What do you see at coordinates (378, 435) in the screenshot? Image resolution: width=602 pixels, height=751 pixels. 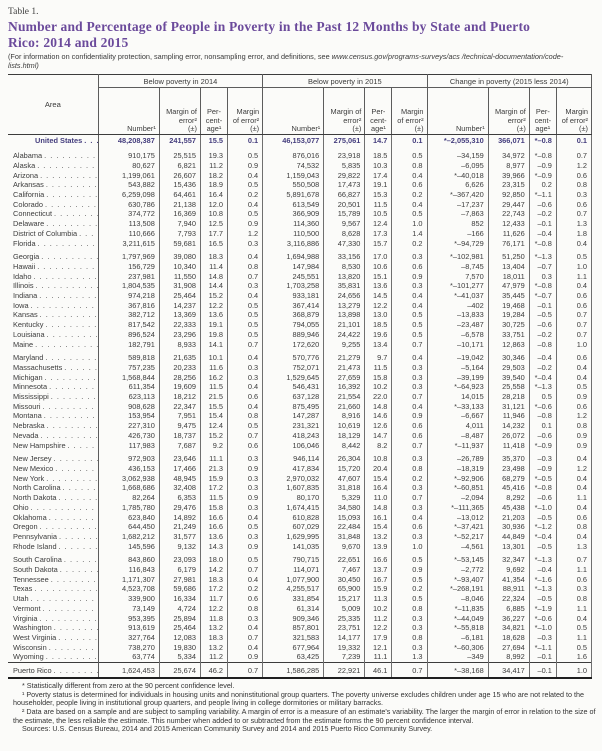 I see `value-cell: 14.7` at bounding box center [378, 435].